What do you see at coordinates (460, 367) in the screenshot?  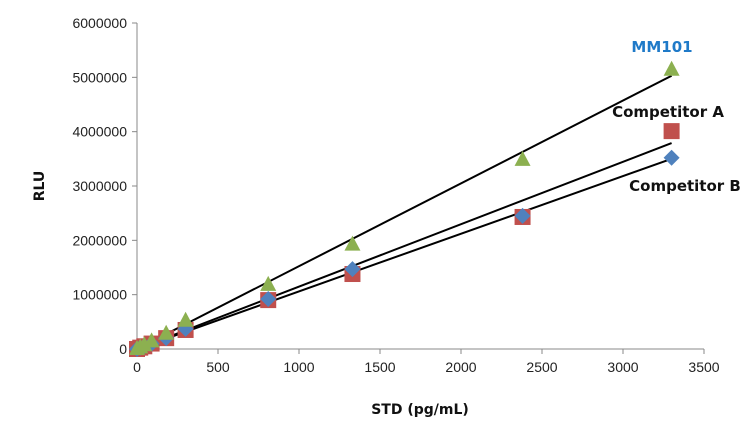 I see `x-tick-label: 2000` at bounding box center [460, 367].